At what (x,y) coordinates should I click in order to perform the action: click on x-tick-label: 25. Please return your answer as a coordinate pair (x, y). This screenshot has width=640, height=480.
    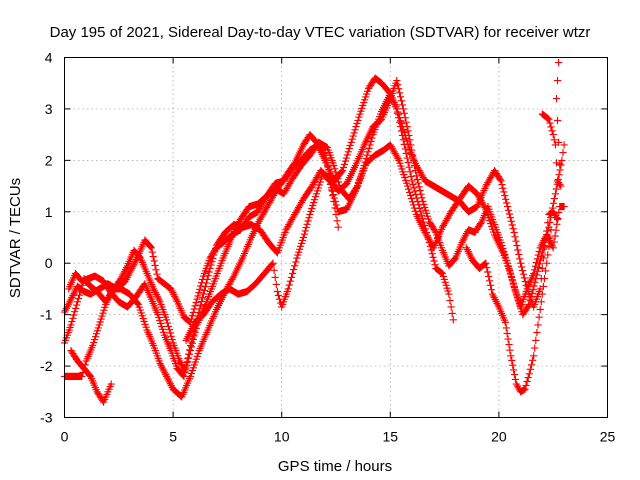
    Looking at the image, I should click on (608, 437).